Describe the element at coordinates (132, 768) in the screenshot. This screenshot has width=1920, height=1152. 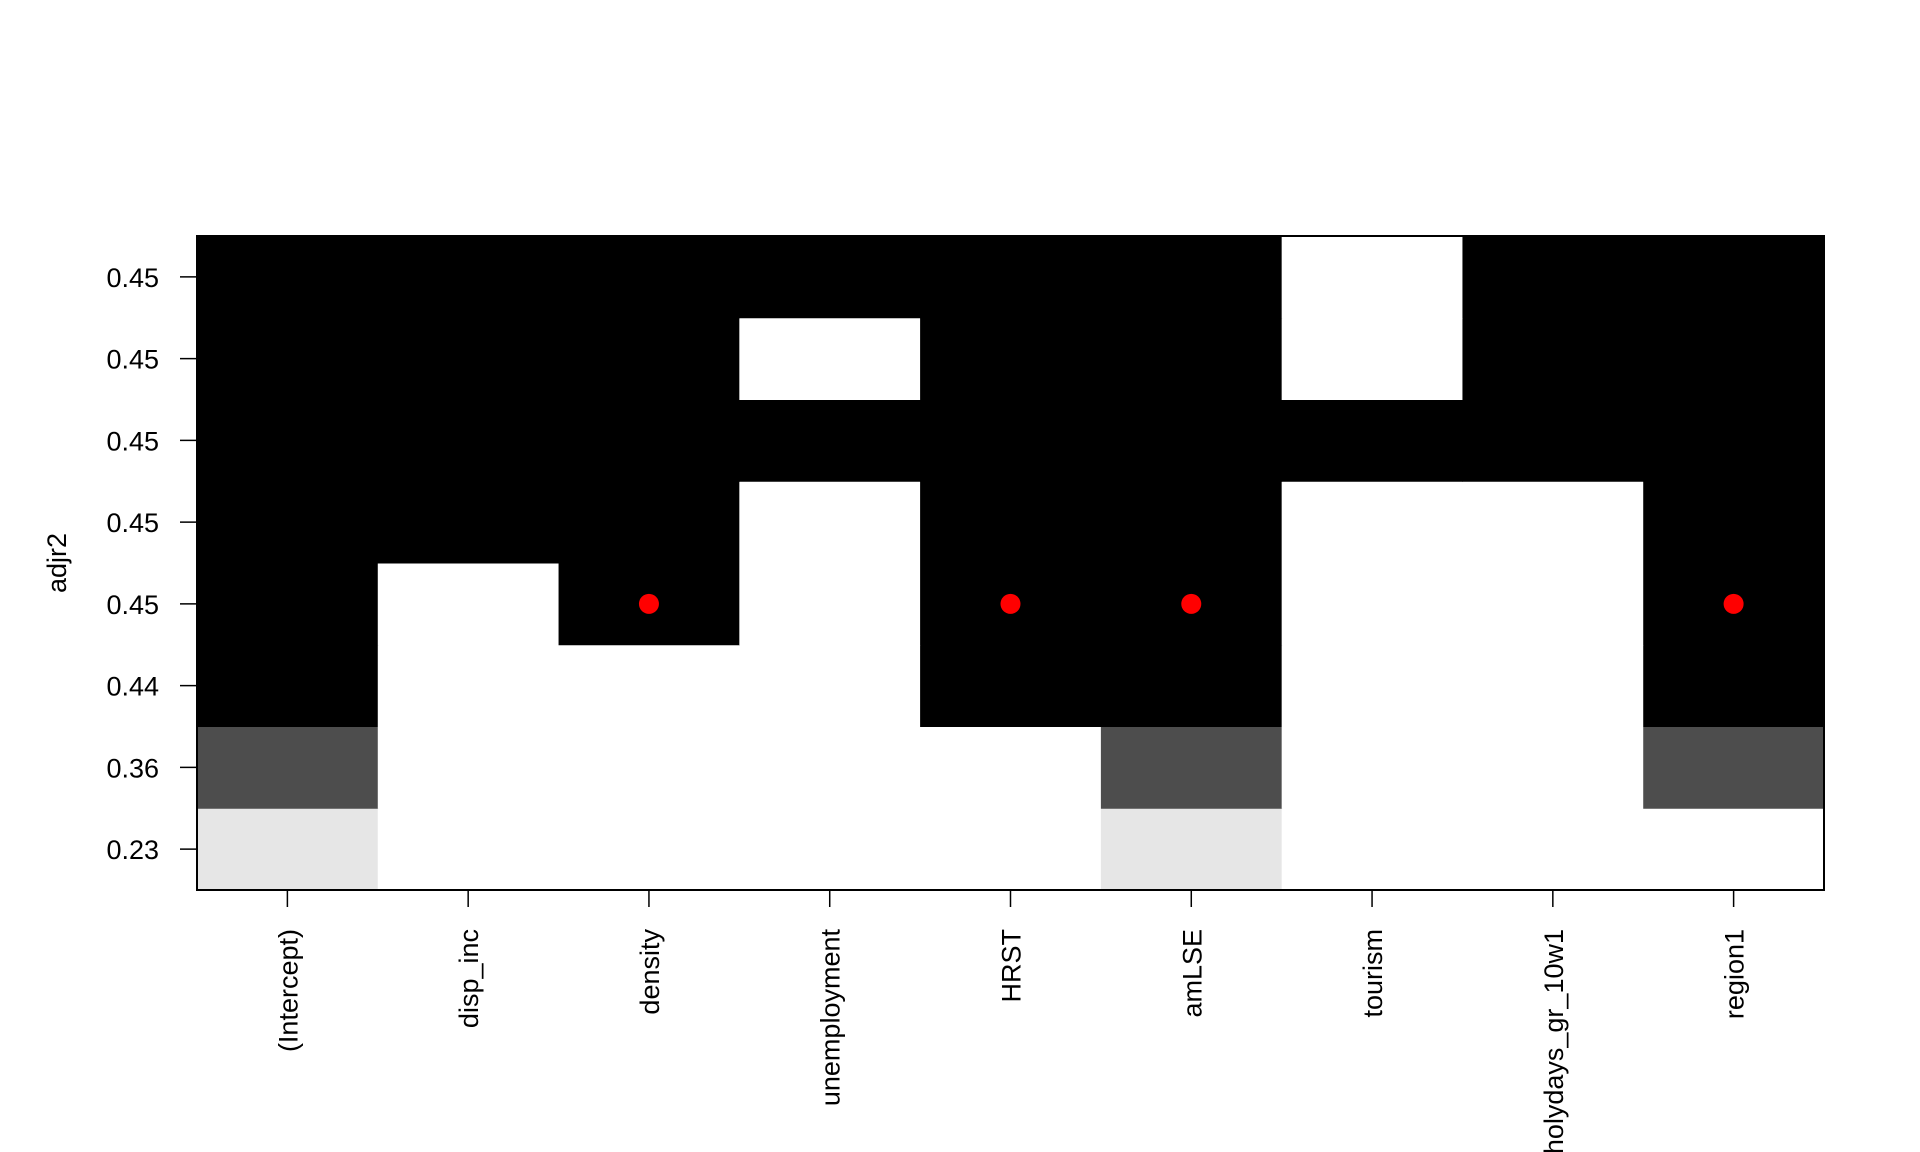
I see `y-tick-label: 0.36` at that location.